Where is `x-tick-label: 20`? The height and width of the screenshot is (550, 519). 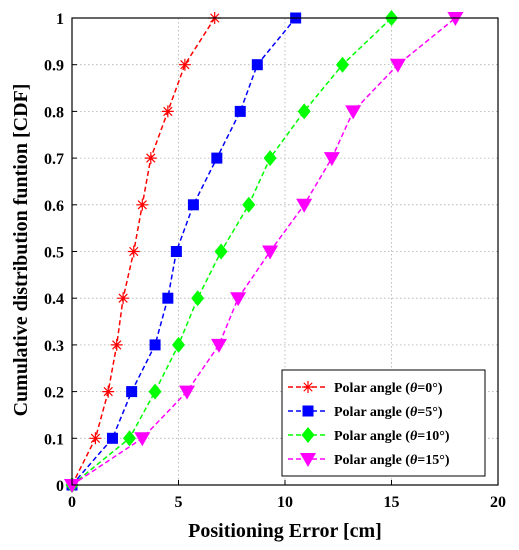 x-tick-label: 20 is located at coordinates (498, 502).